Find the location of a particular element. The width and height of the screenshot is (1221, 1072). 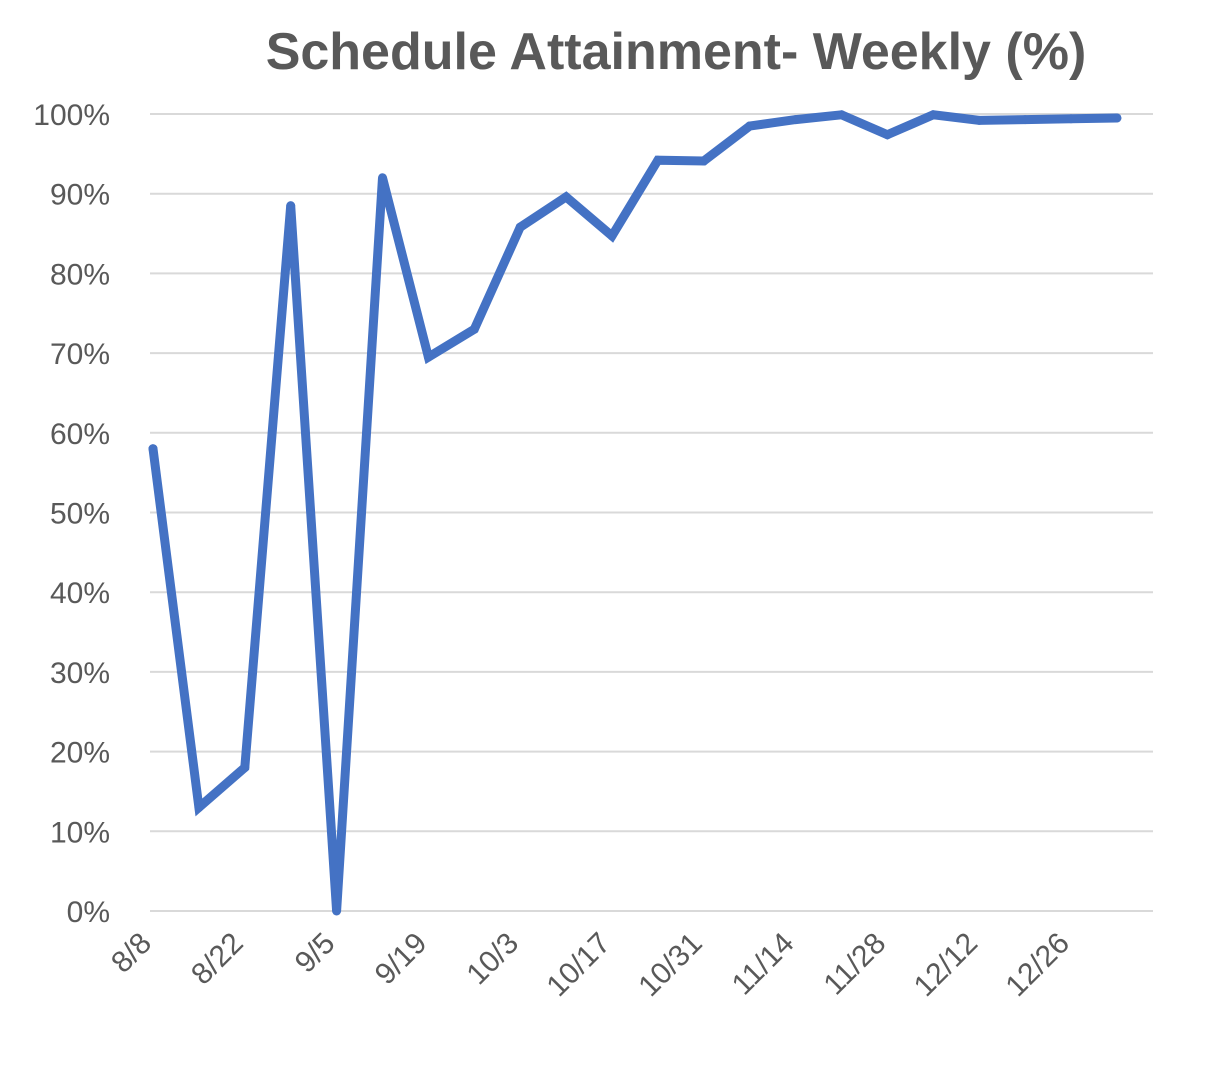

y-tick-label: 50% is located at coordinates (80, 514).